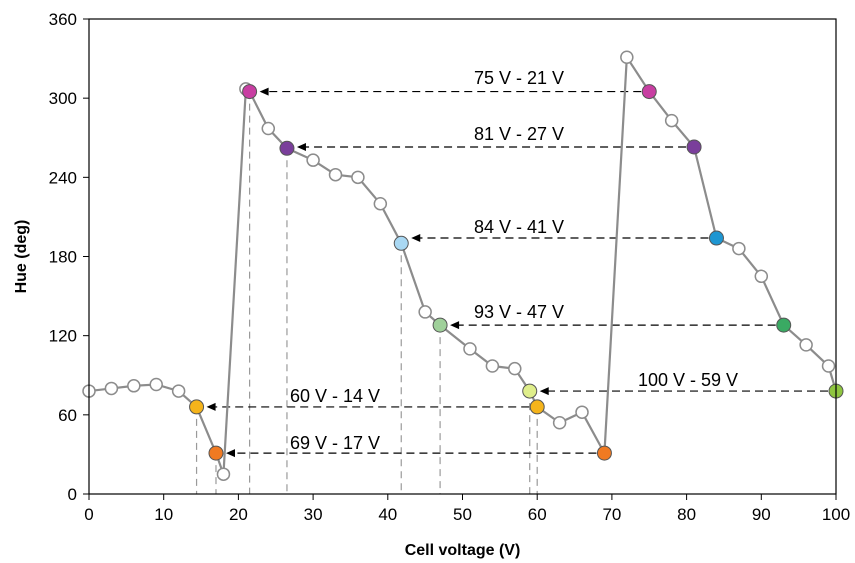  Describe the element at coordinates (88, 514) in the screenshot. I see `x-tick-label: 0` at that location.